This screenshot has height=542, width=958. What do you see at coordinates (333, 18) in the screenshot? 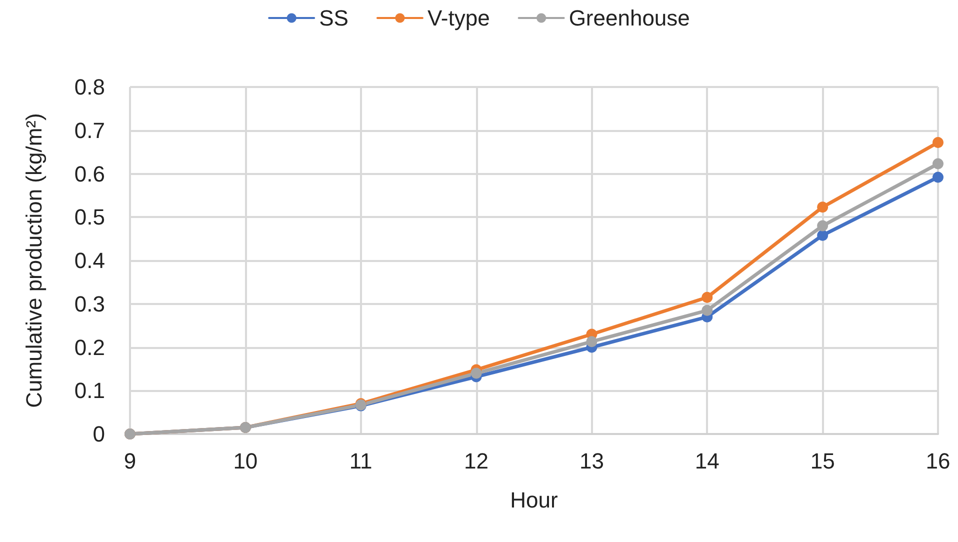
I see `legend-label: SS` at bounding box center [333, 18].